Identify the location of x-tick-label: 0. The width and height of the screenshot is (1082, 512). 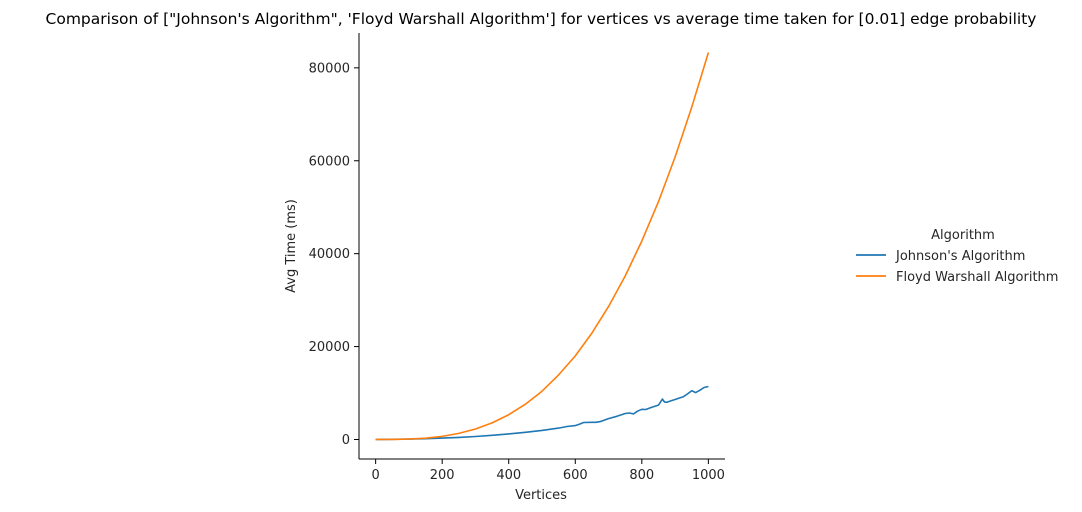
(375, 475).